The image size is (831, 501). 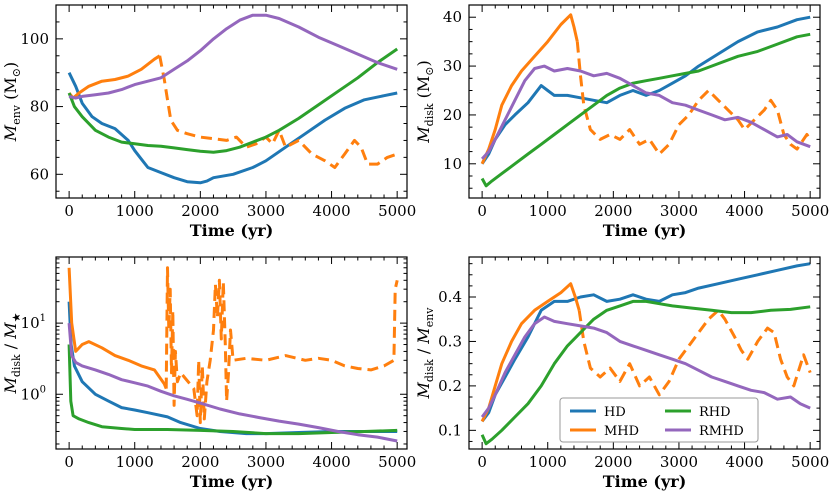 I want to click on y-axis-label: Mdisk / Menv, so click(x=425, y=353).